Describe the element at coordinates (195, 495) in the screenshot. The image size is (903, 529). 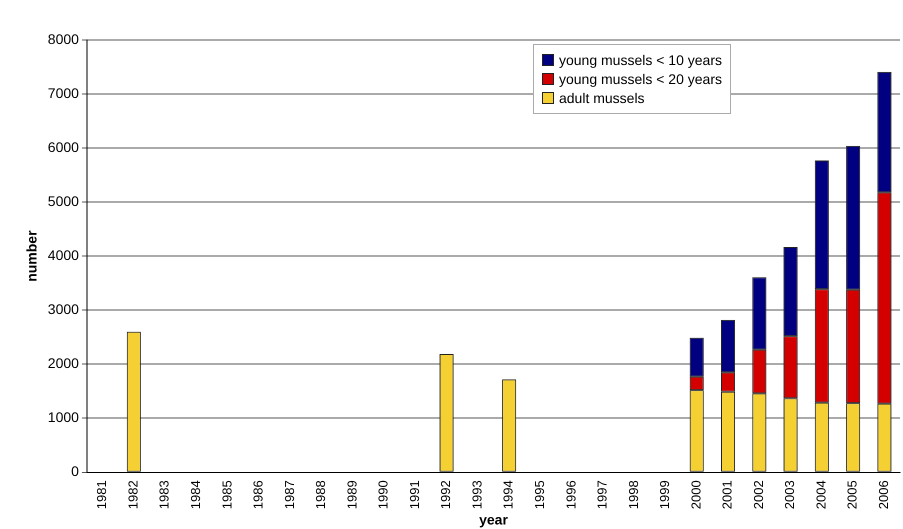
I see `x-tick-label: 1984` at that location.